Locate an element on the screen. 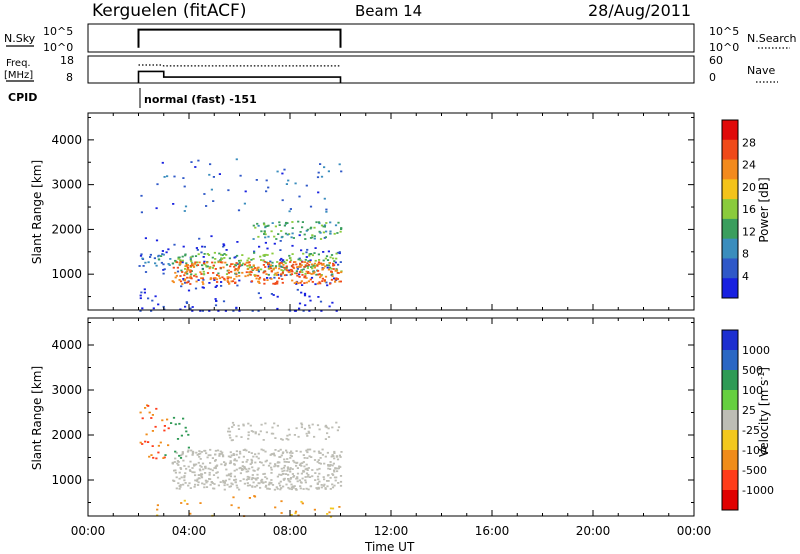  beam-label: Beam 14 is located at coordinates (388, 11).